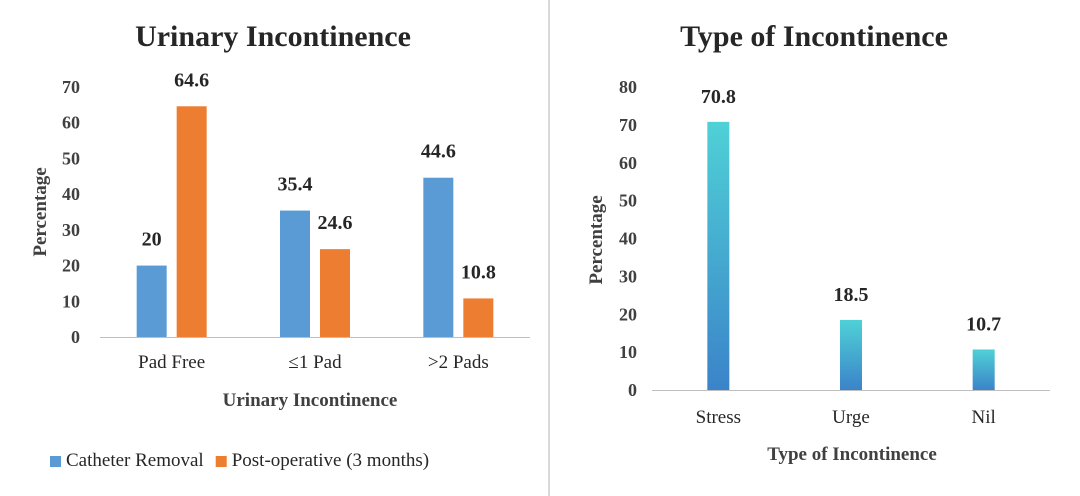 This screenshot has width=1080, height=496. Describe the element at coordinates (152, 240) in the screenshot. I see `data-label: 20` at that location.